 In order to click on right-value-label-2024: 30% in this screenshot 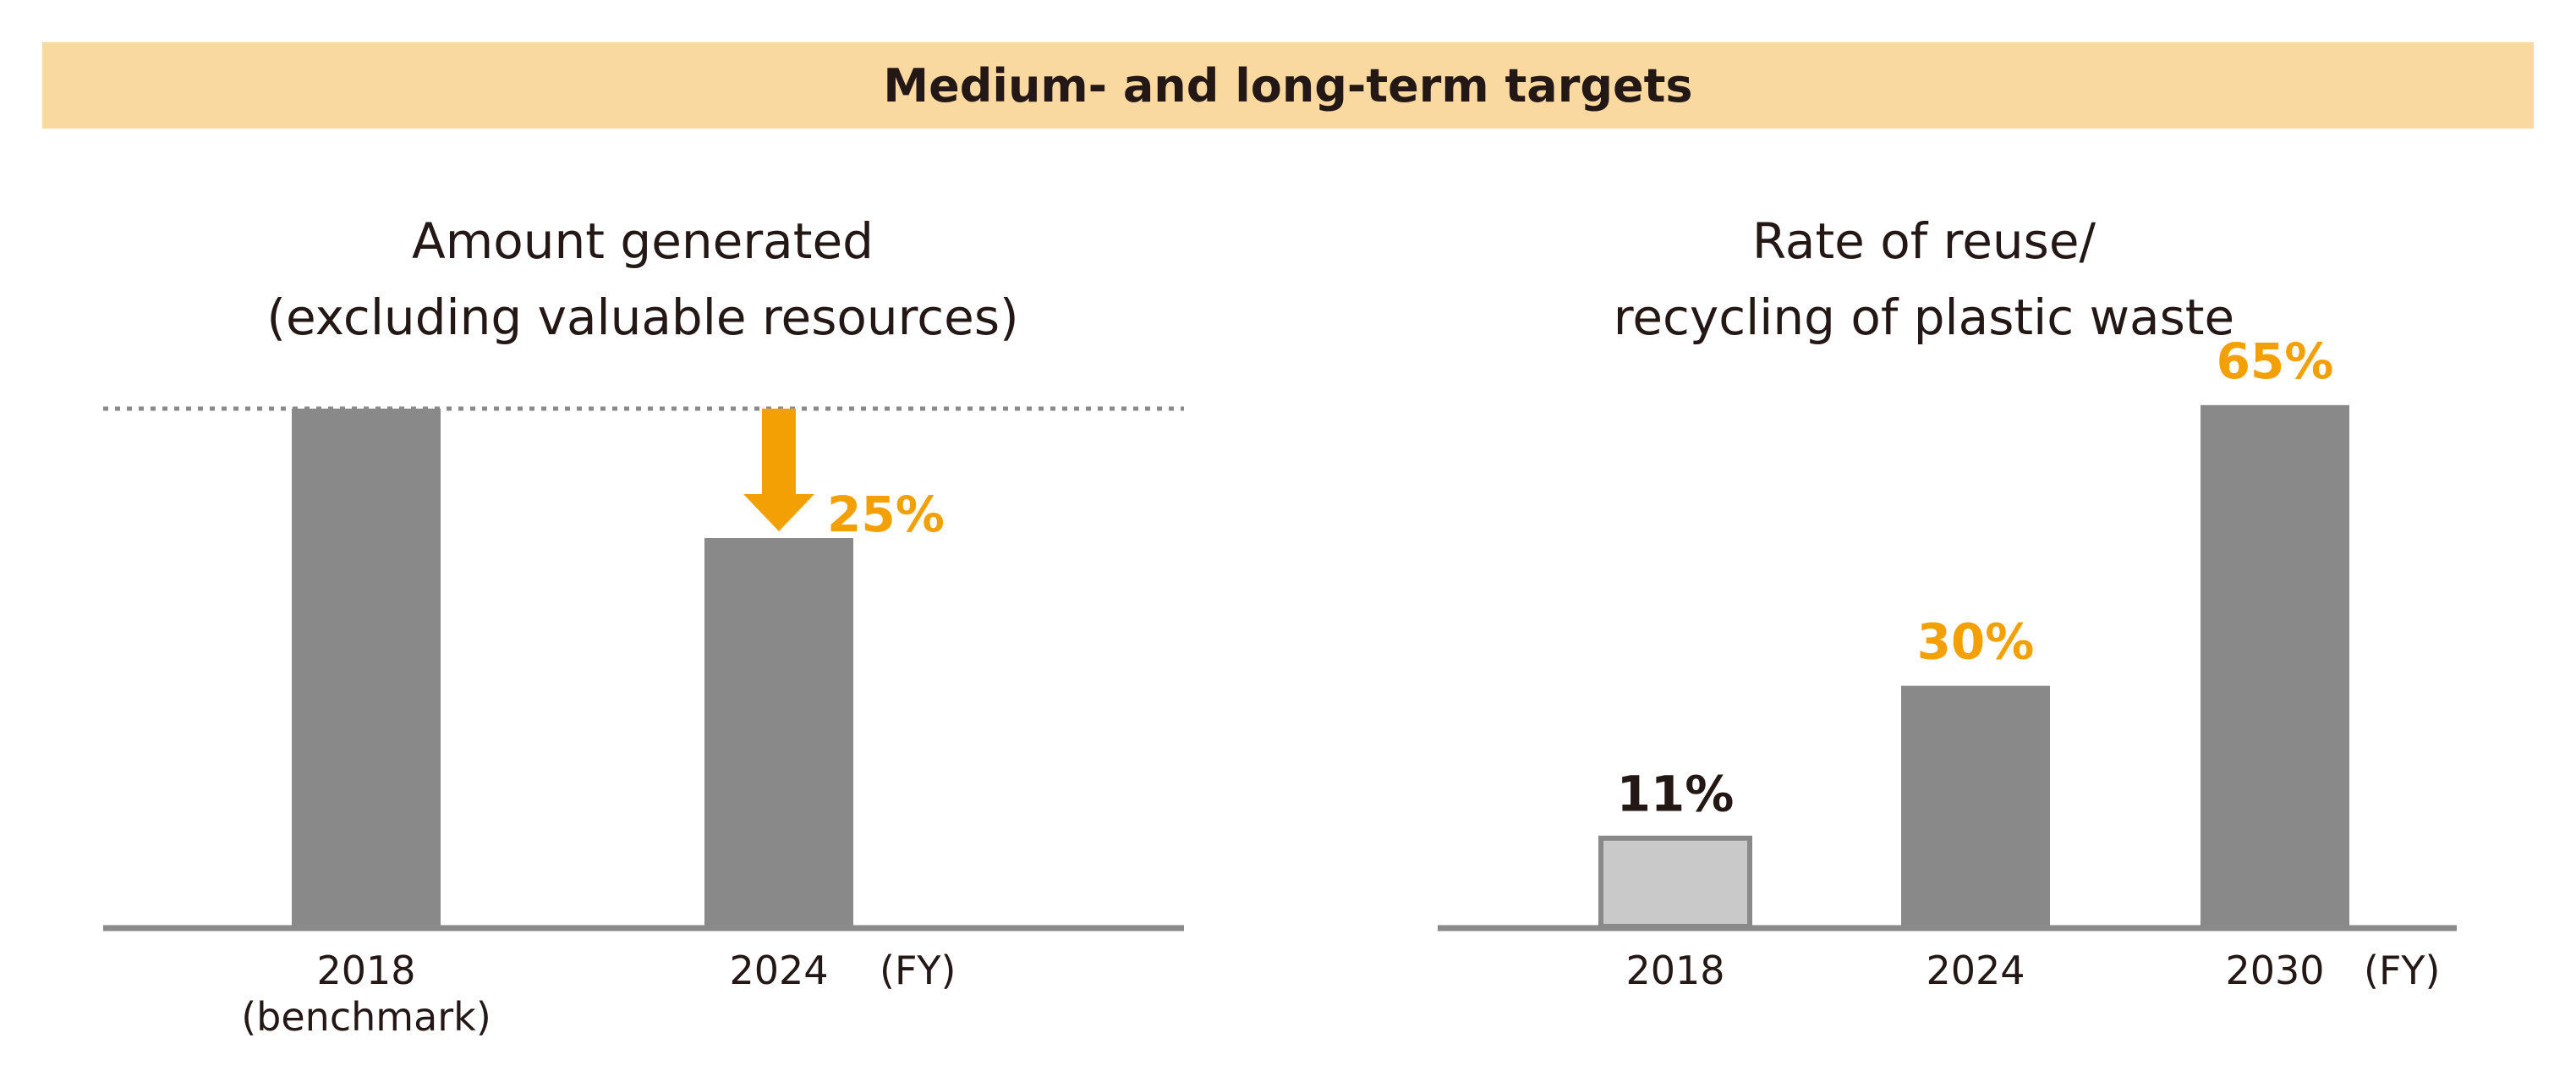, I will do `click(1976, 642)`.